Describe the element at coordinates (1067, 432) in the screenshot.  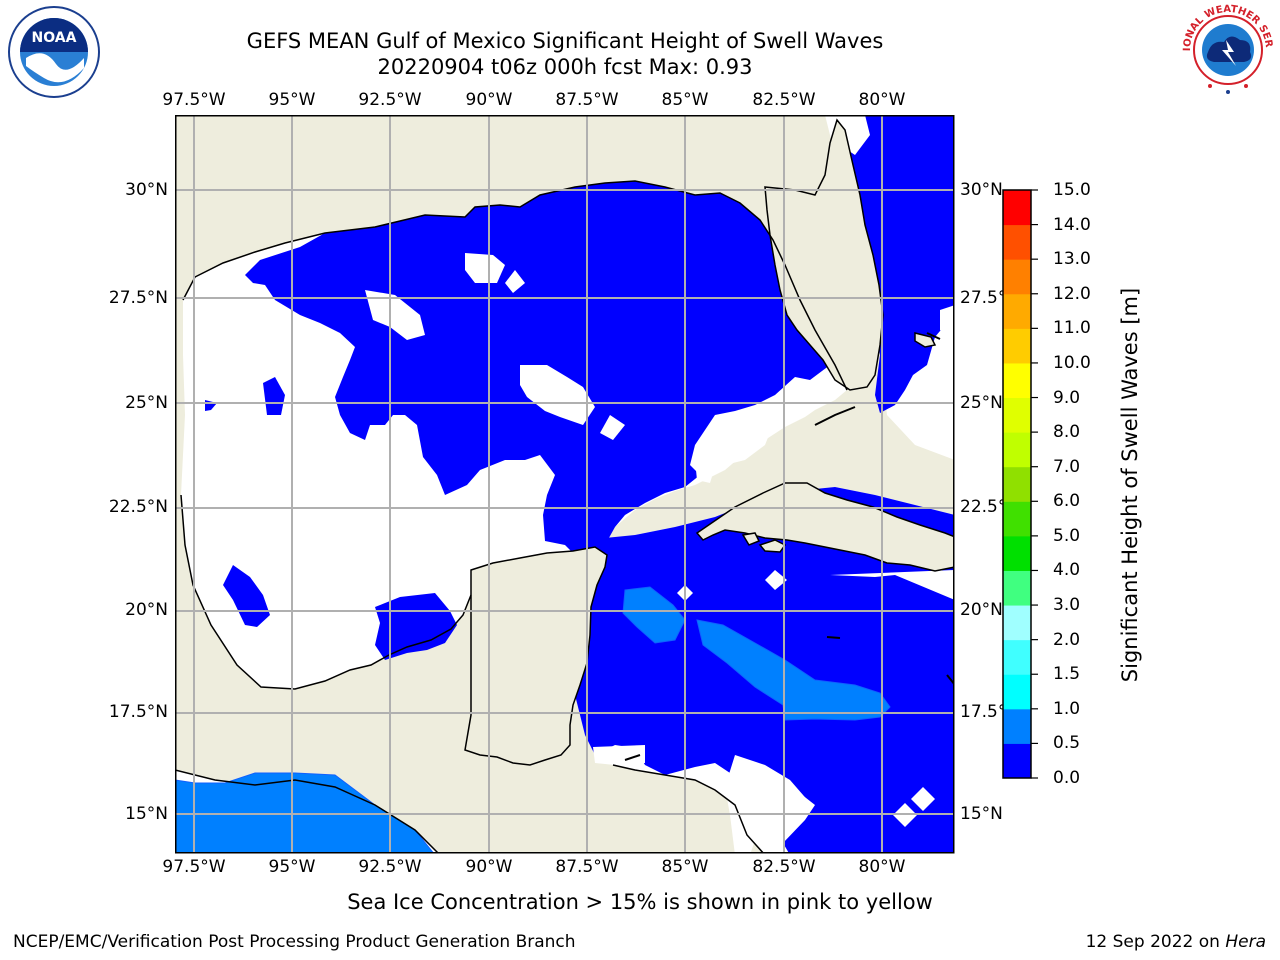
I see `colorbar-tick-label: 8.0` at that location.